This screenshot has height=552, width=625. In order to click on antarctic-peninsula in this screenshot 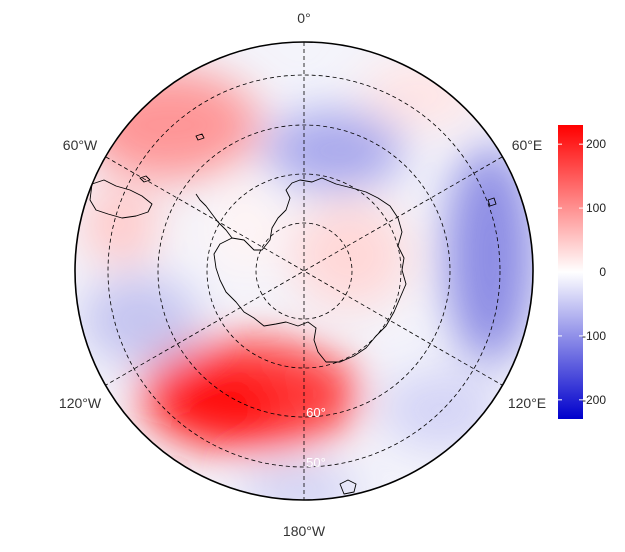, I will do `click(214, 216)`.